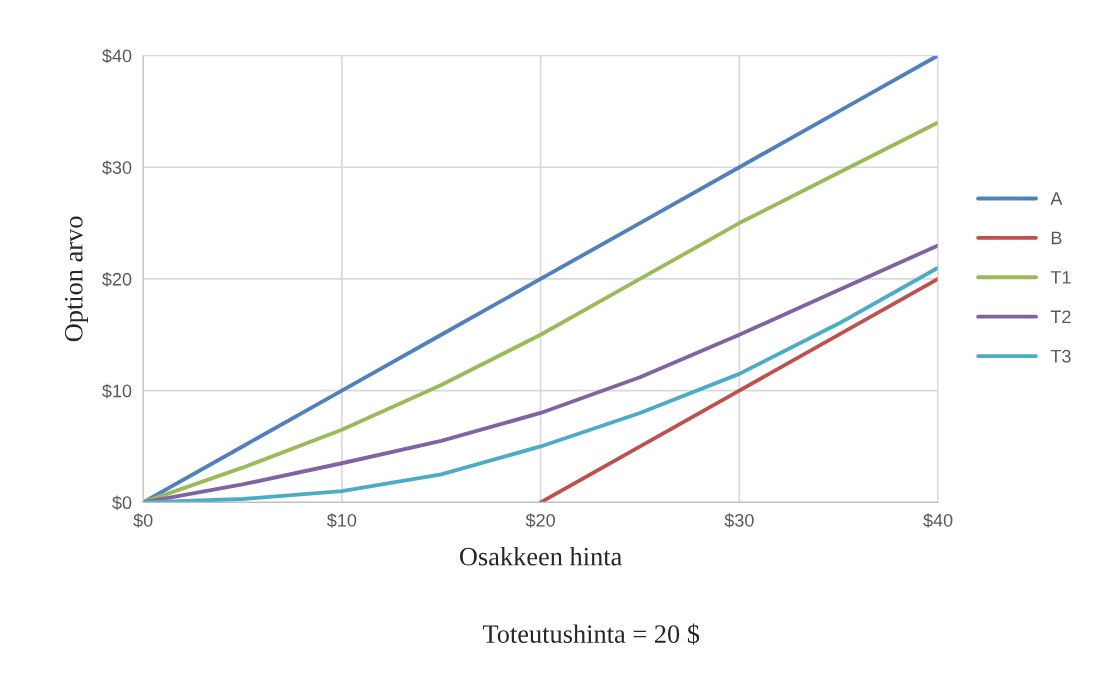  What do you see at coordinates (117, 56) in the screenshot?
I see `y-tick-label: $40` at bounding box center [117, 56].